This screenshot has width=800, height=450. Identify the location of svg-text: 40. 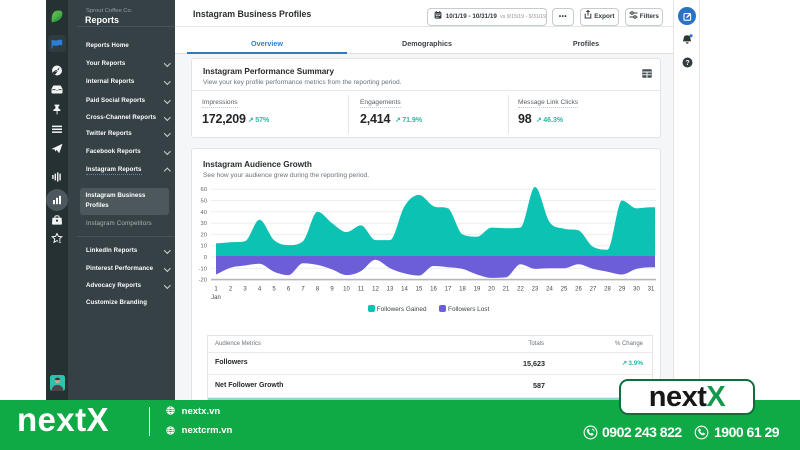
(204, 213).